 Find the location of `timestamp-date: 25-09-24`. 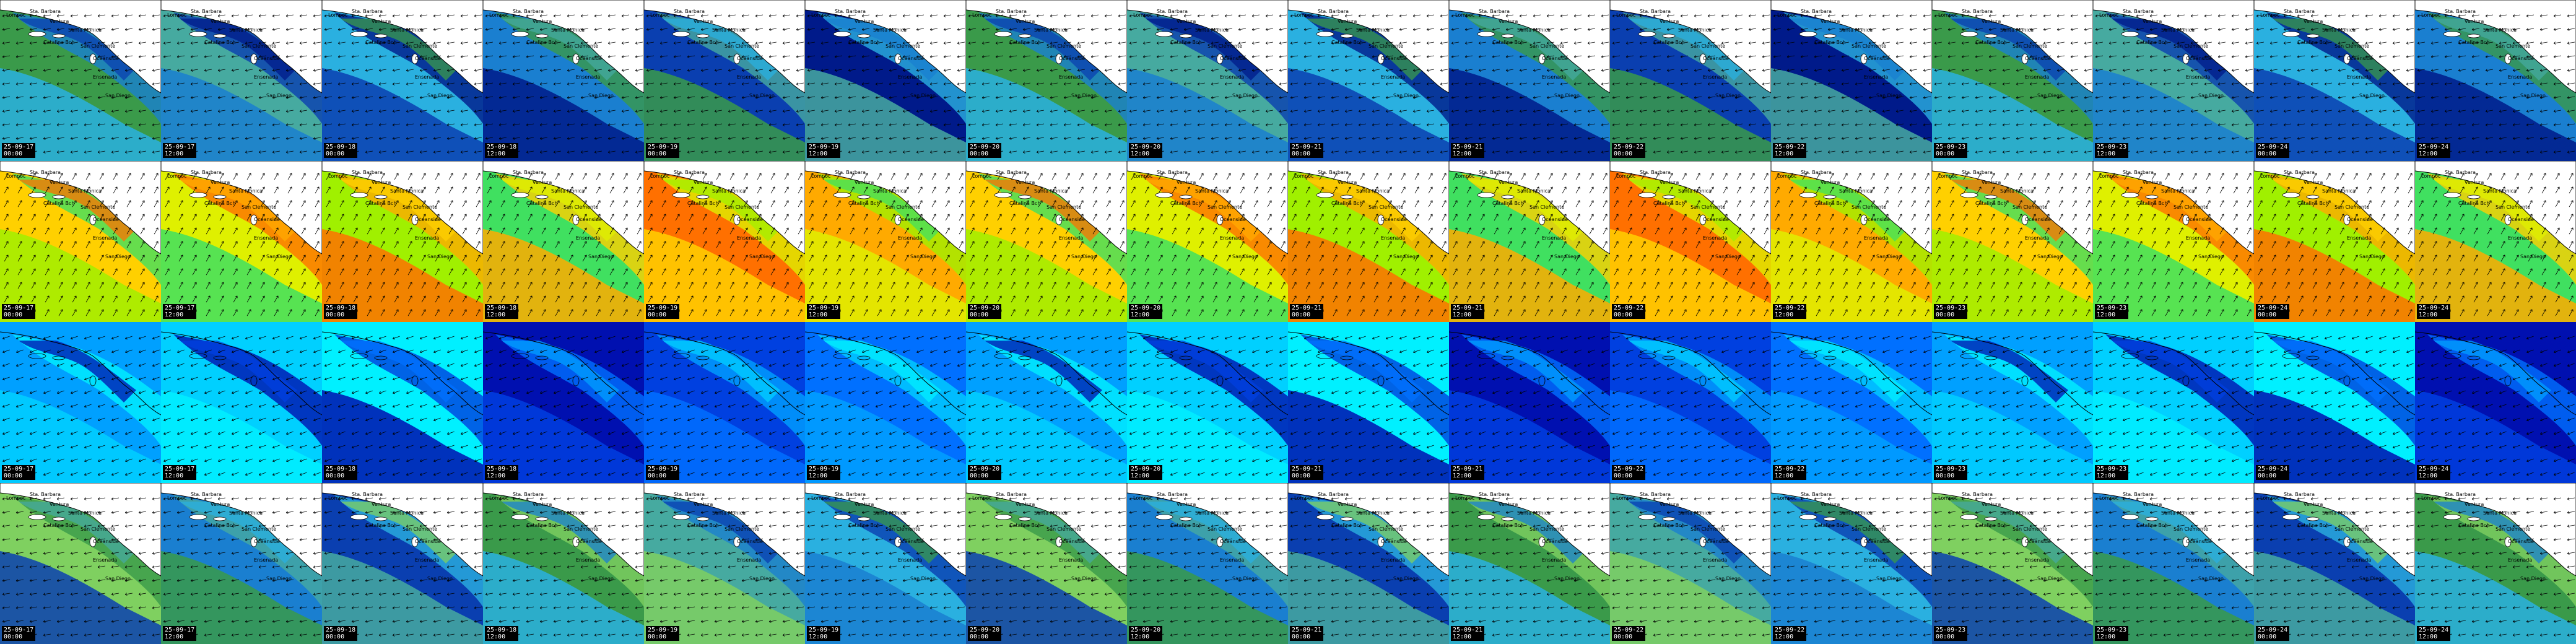

timestamp-date: 25-09-24 is located at coordinates (2272, 630).